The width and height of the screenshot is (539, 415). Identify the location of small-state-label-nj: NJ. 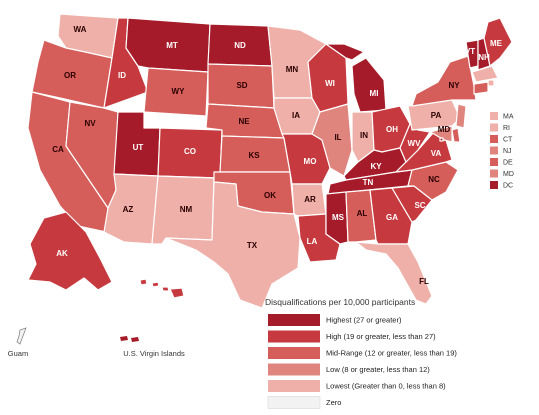
(507, 151).